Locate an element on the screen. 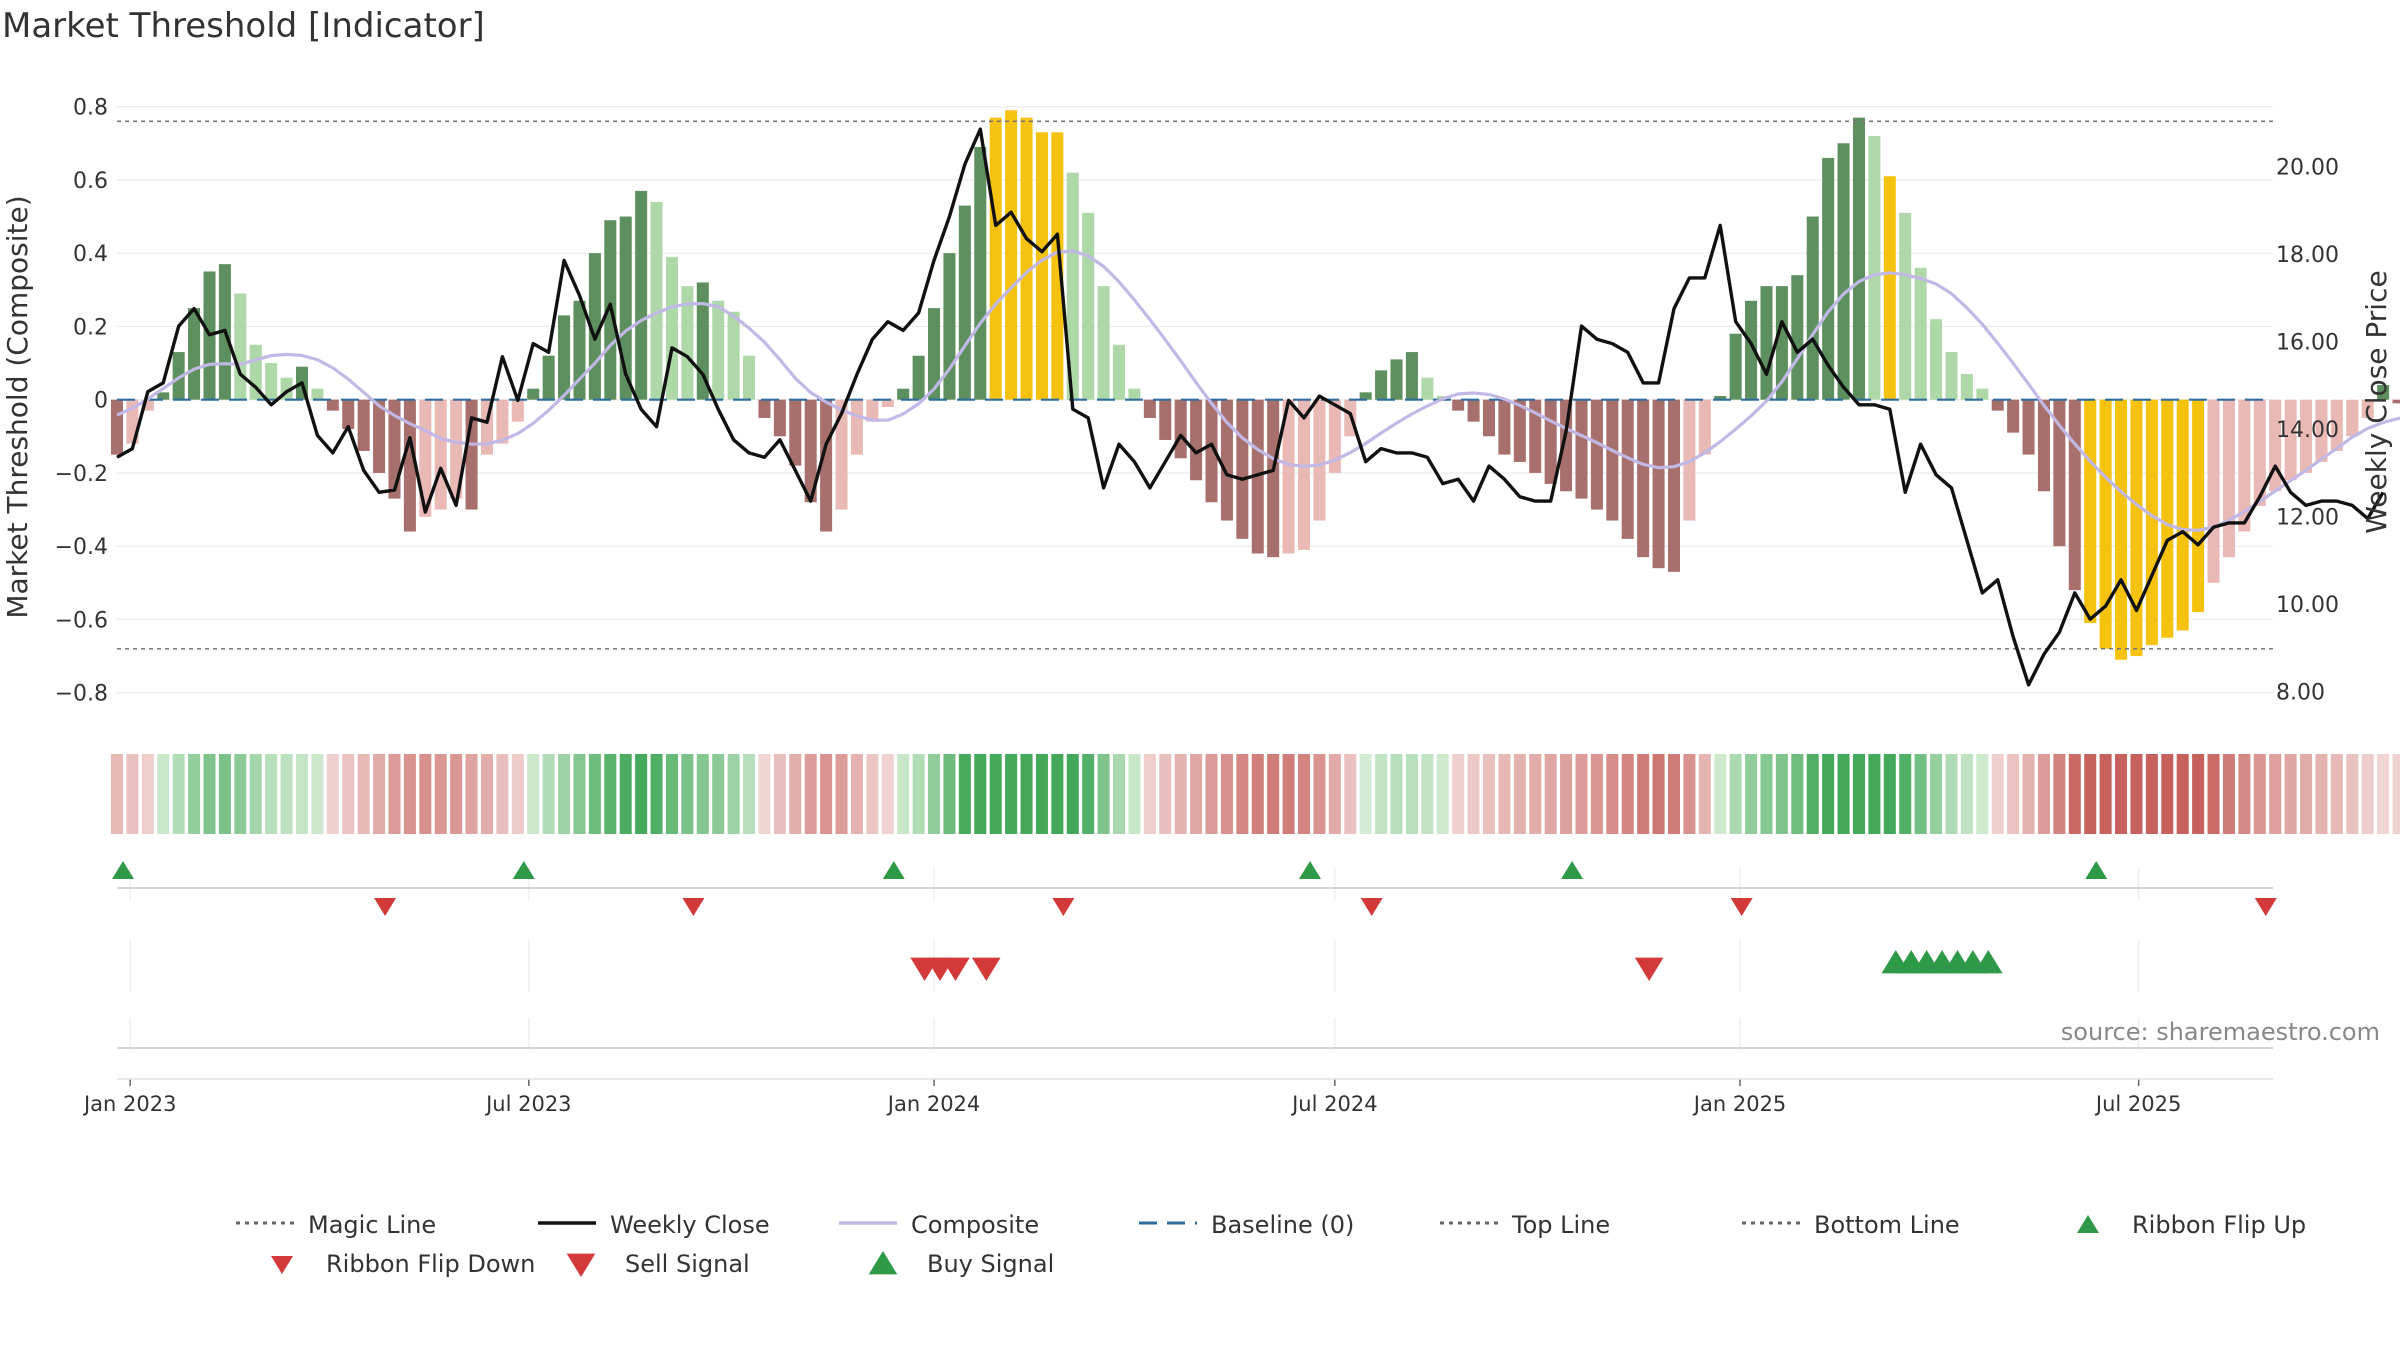 The image size is (2400, 1350). legend-top-line: Top Line is located at coordinates (1560, 1225).